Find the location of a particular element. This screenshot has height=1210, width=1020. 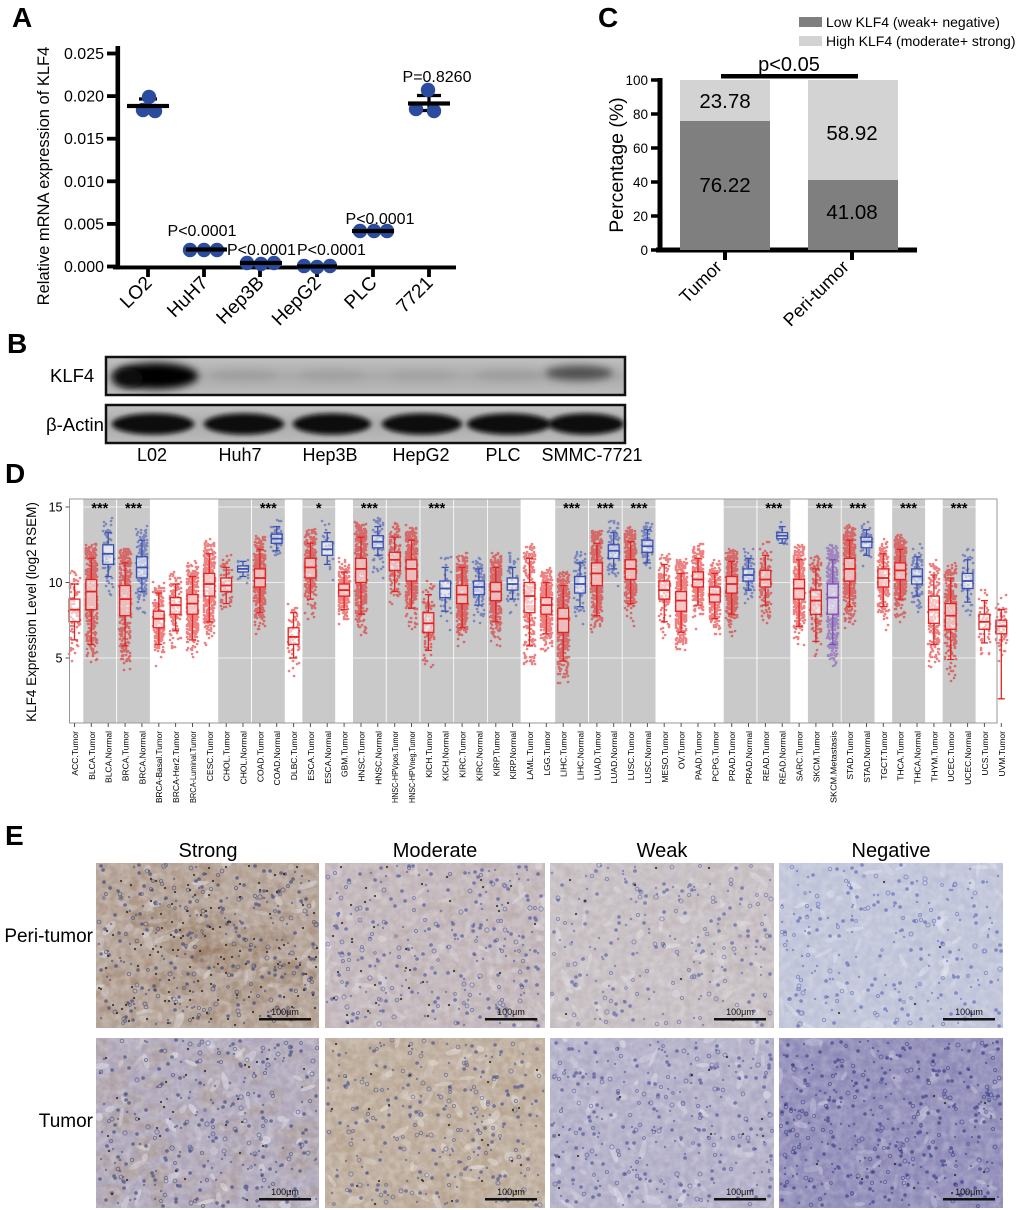

svg-text: SMMC-7721 is located at coordinates (591, 455).